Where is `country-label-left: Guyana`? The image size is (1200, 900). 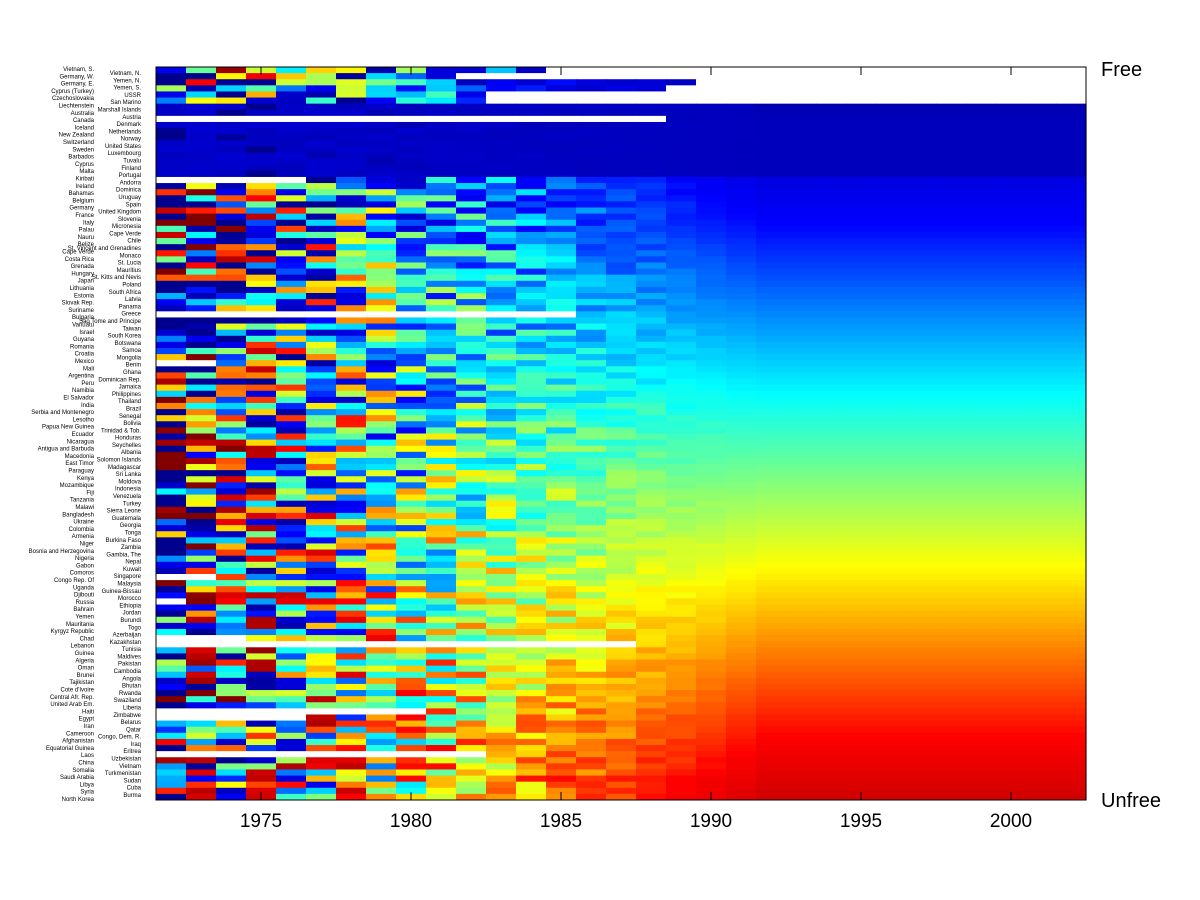 country-label-left: Guyana is located at coordinates (84, 340).